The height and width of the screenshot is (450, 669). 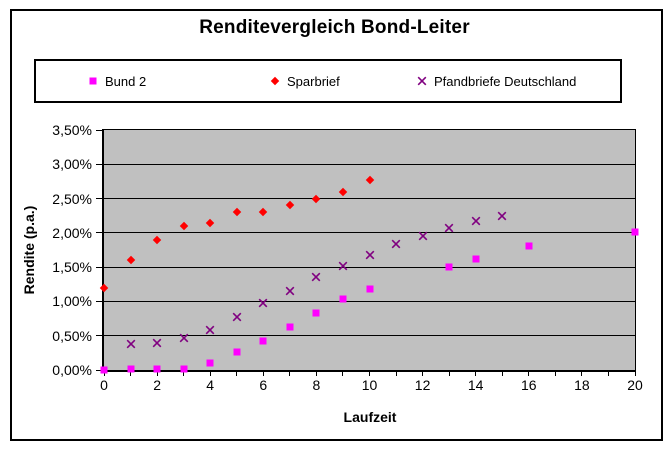 I want to click on x-marker-icon, so click(x=422, y=81).